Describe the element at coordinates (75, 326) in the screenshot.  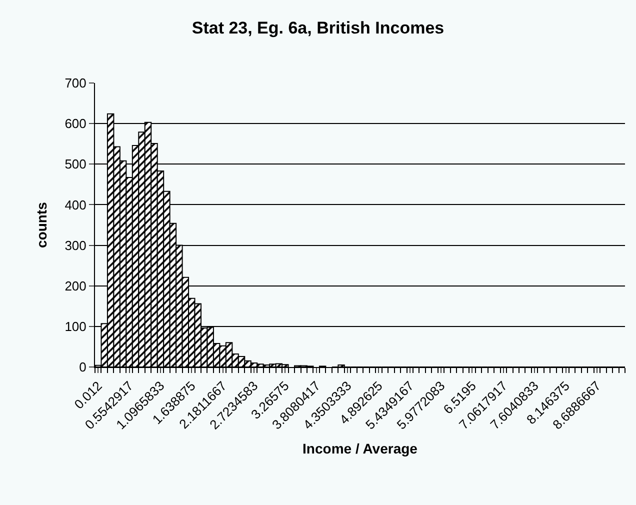
I see `y-tick-label: 100` at that location.